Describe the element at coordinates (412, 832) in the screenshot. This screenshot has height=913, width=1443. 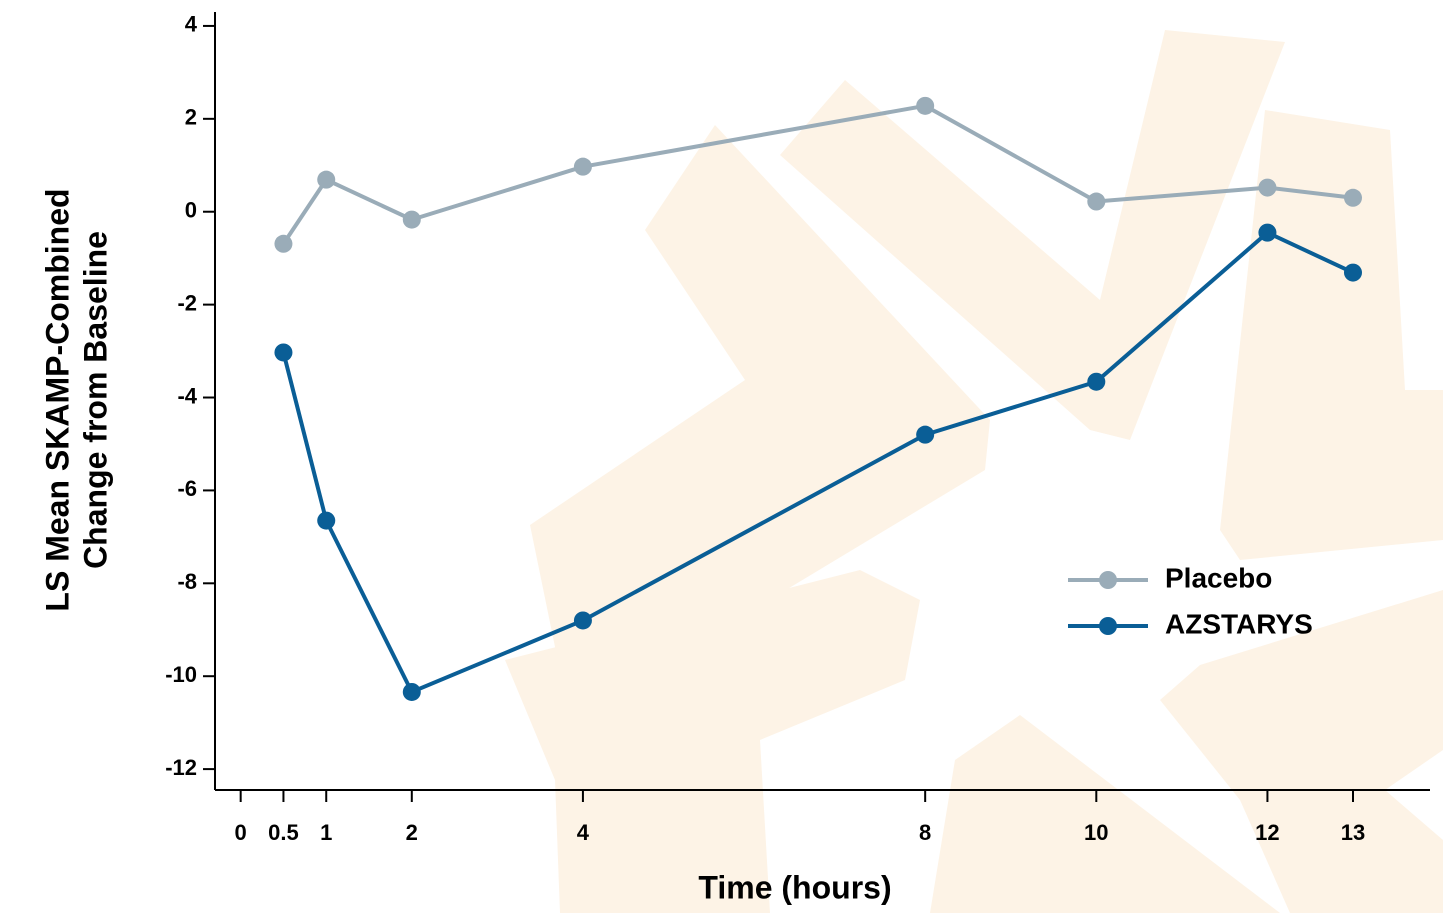
I see `x-tick-label: 2` at that location.